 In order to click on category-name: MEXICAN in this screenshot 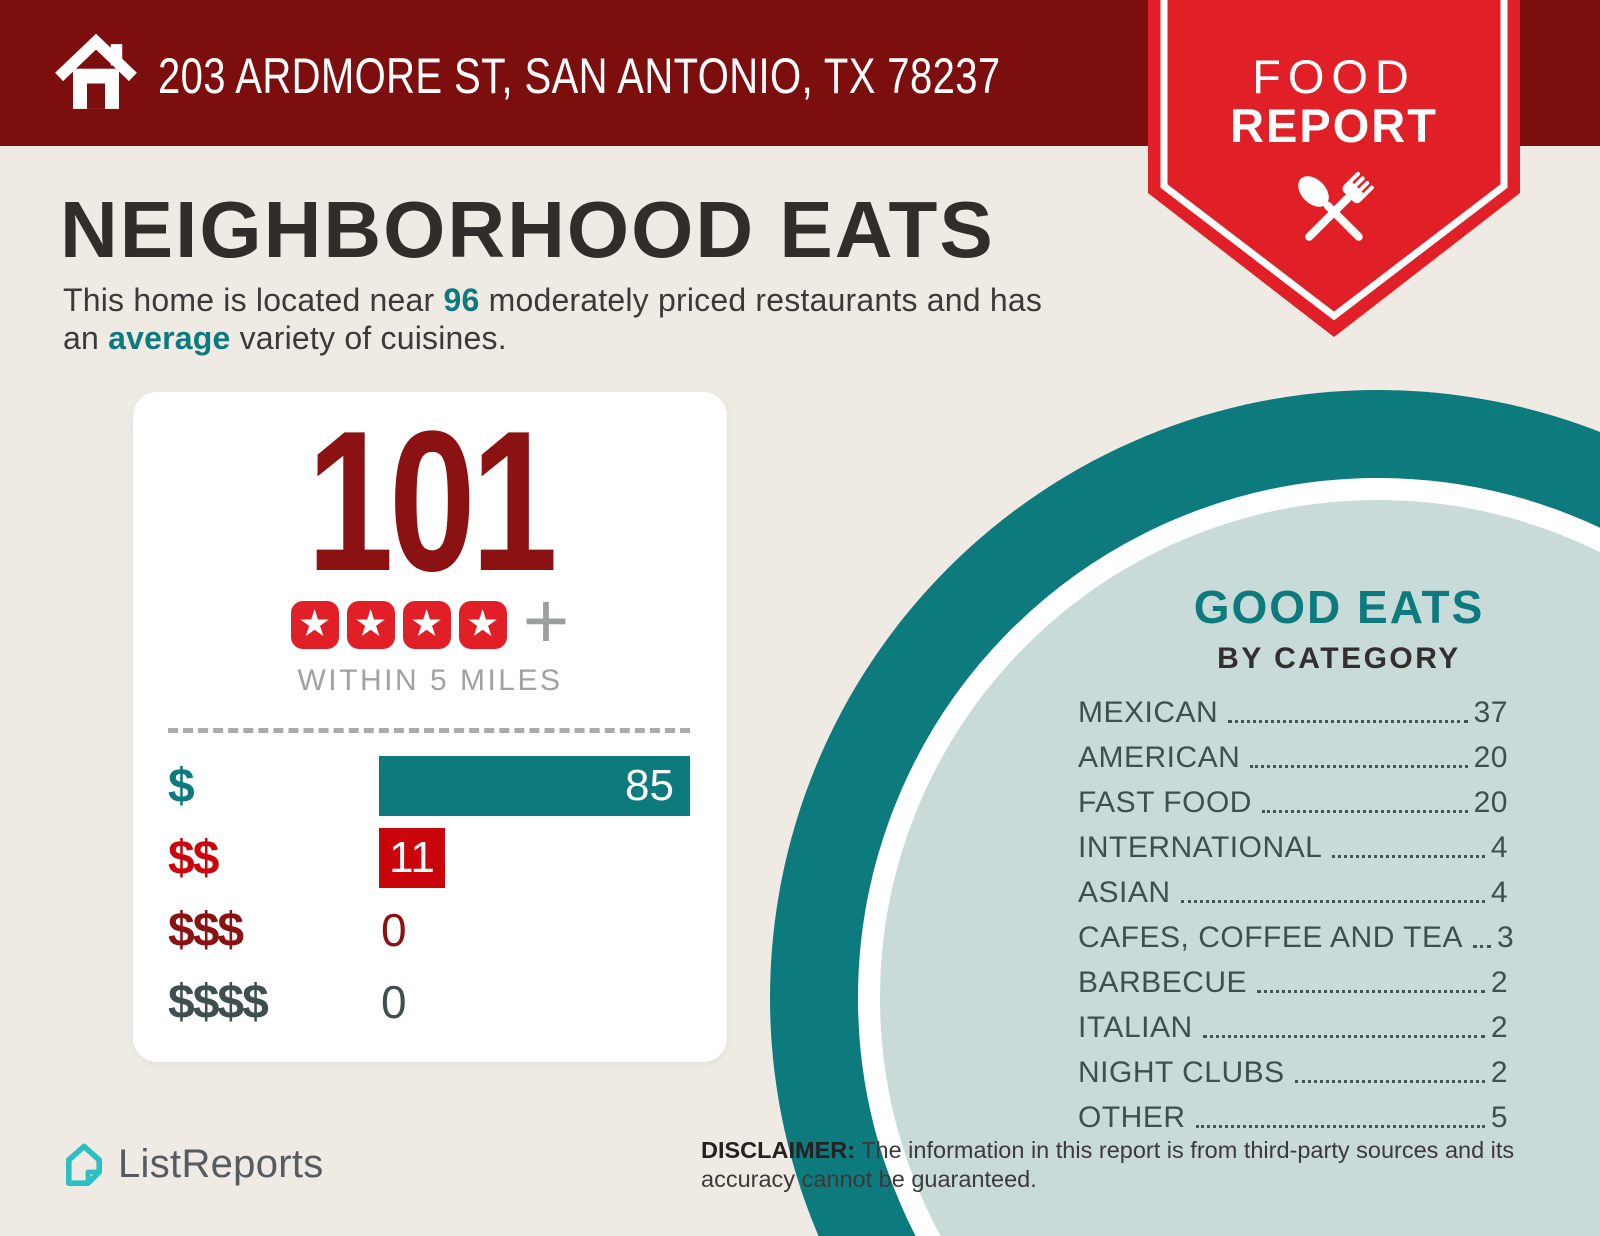, I will do `click(1148, 712)`.